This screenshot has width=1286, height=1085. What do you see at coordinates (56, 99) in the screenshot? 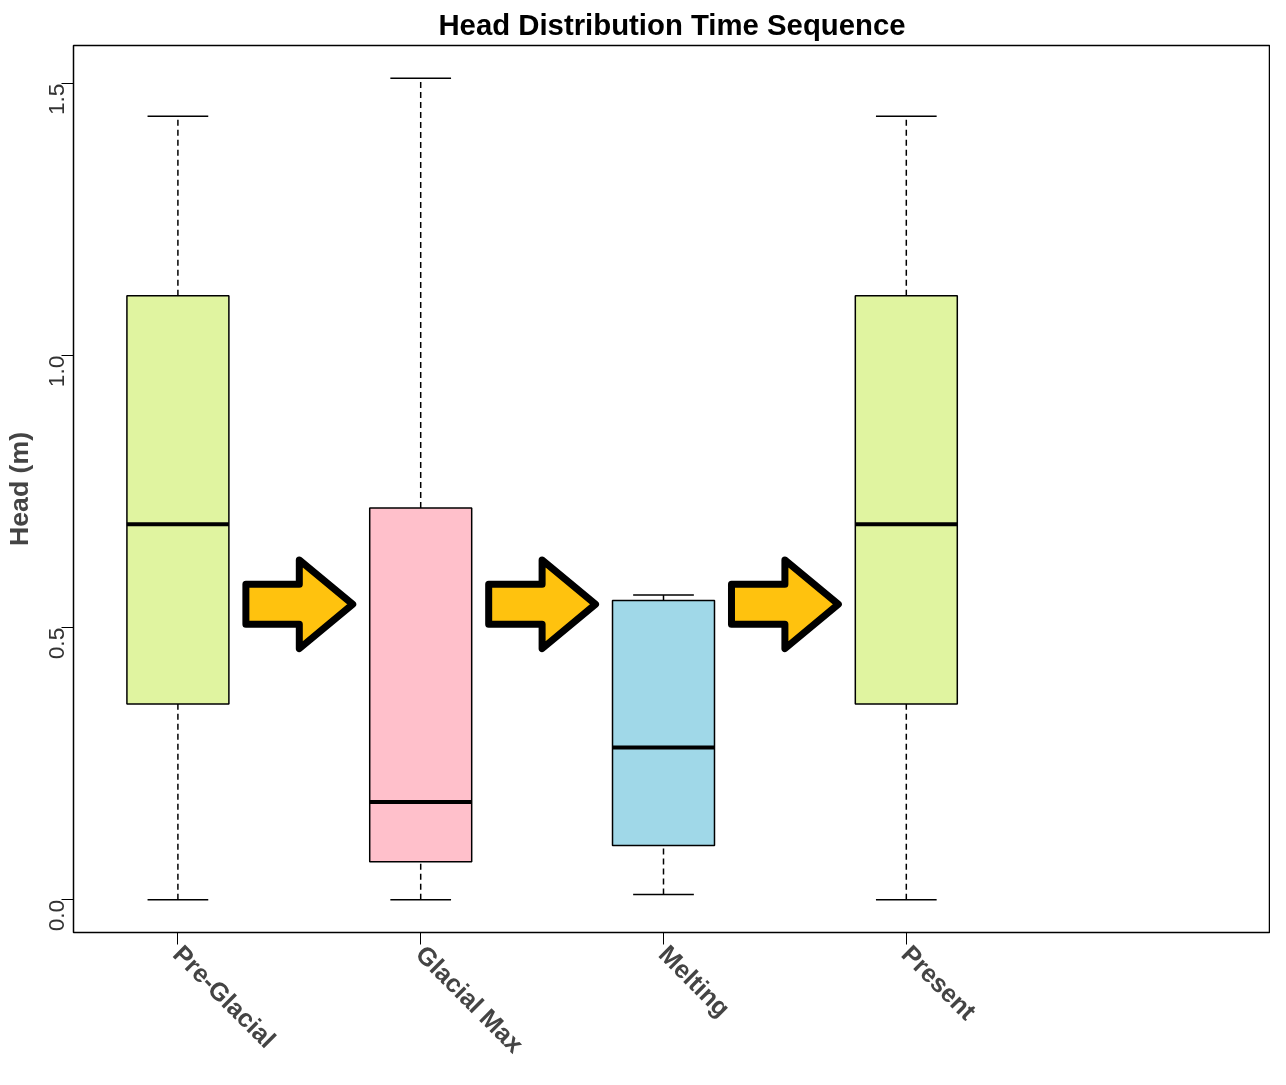
I see `y-tick-label: 1.5` at bounding box center [56, 99].